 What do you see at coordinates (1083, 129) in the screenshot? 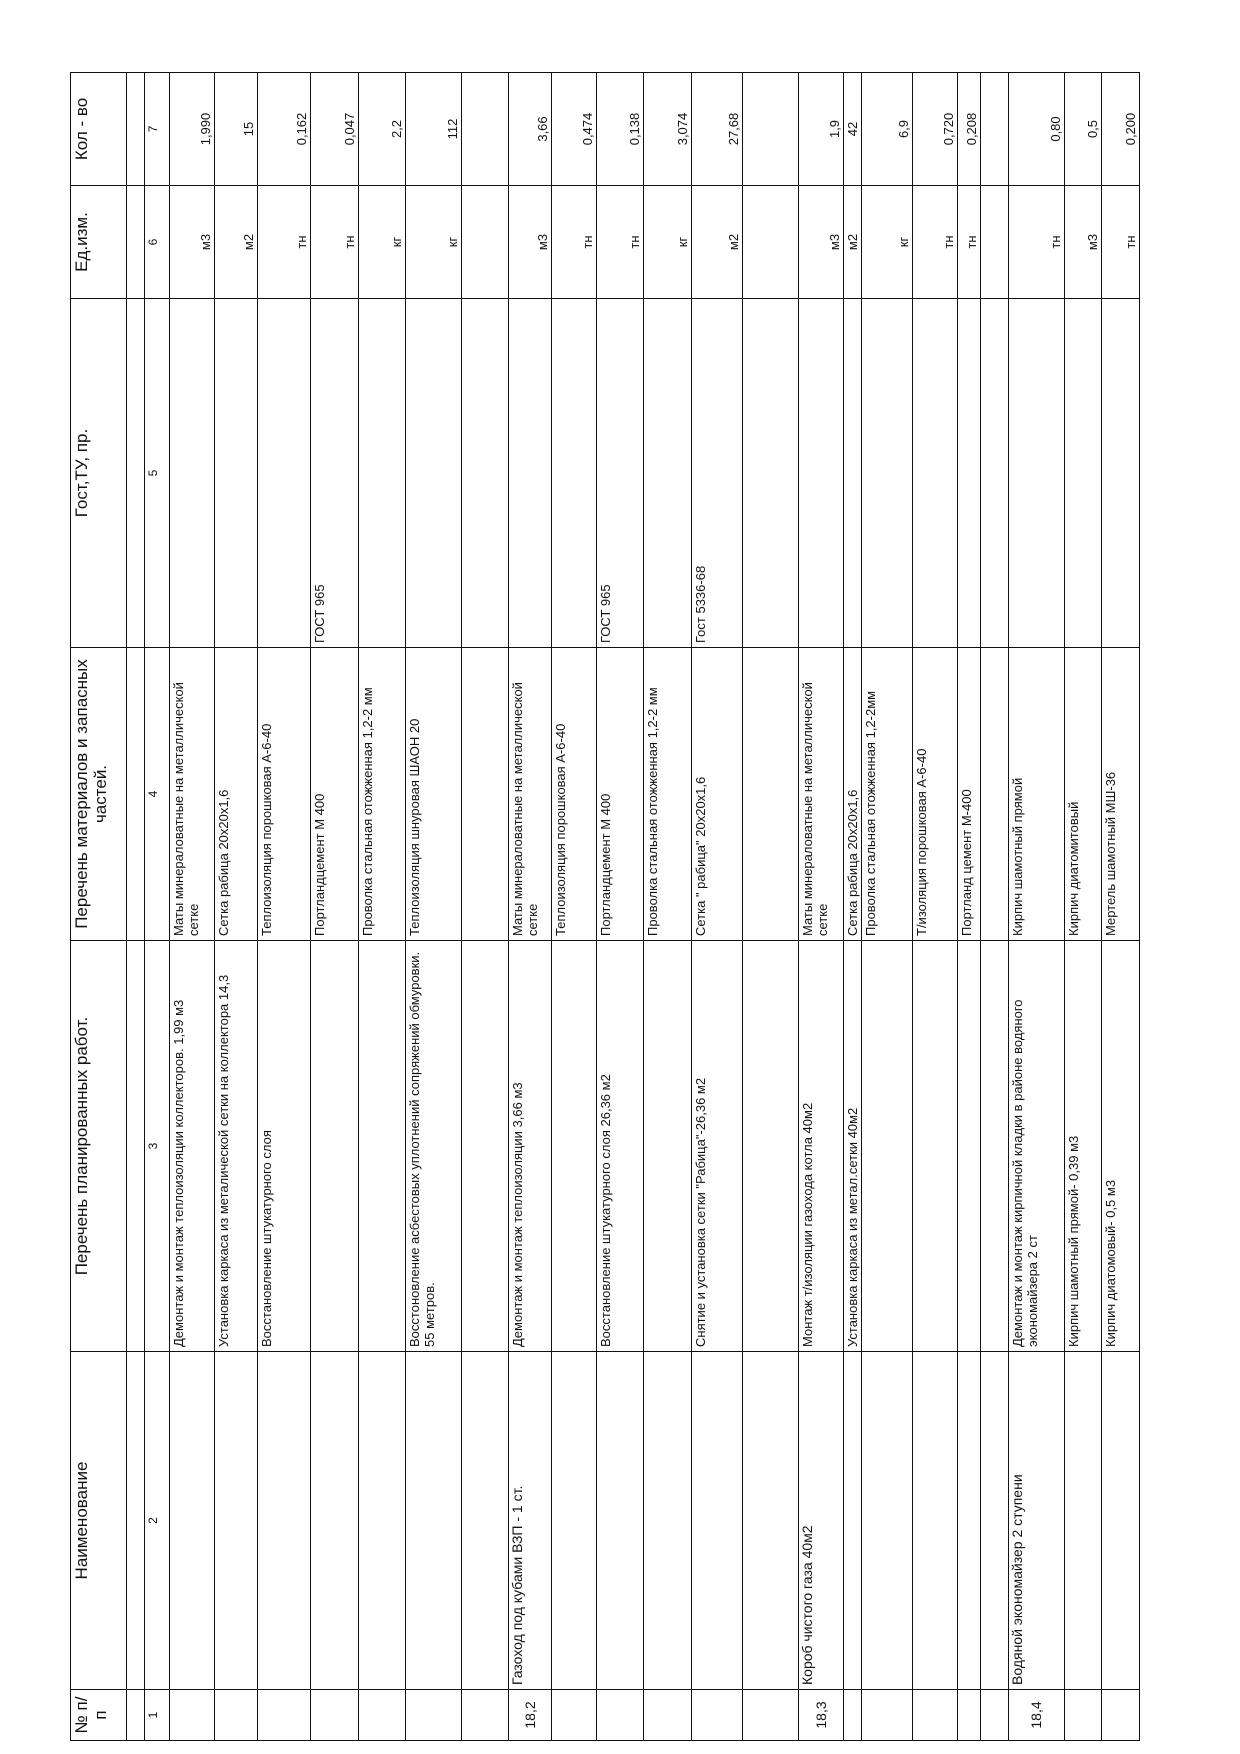
I see `cell-qty: 0,5` at bounding box center [1083, 129].